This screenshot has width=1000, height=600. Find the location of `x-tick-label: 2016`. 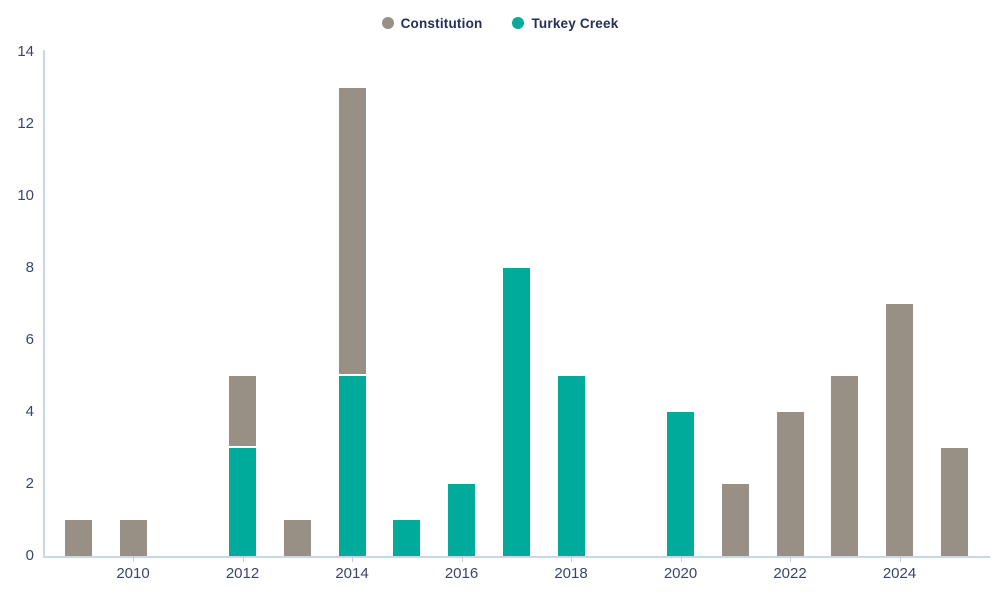

x-tick-label: 2016 is located at coordinates (461, 573).